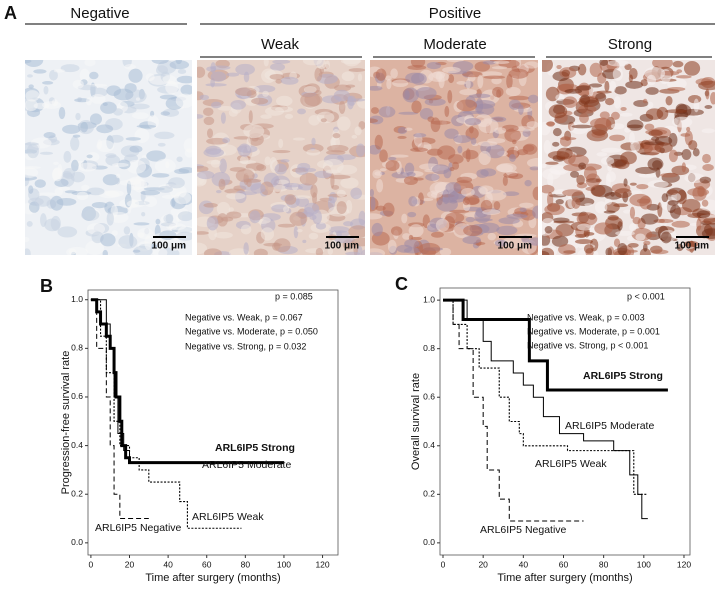  I want to click on series-label: ARL6IP5 Weak, so click(228, 517).